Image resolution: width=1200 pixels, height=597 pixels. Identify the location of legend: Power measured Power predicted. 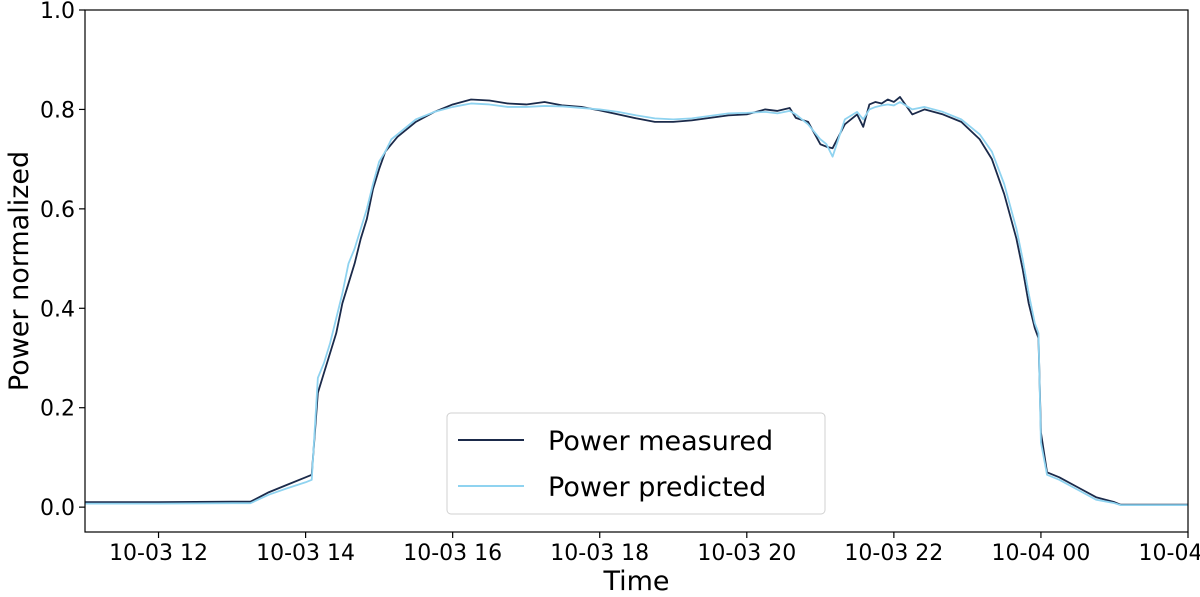
(636, 463).